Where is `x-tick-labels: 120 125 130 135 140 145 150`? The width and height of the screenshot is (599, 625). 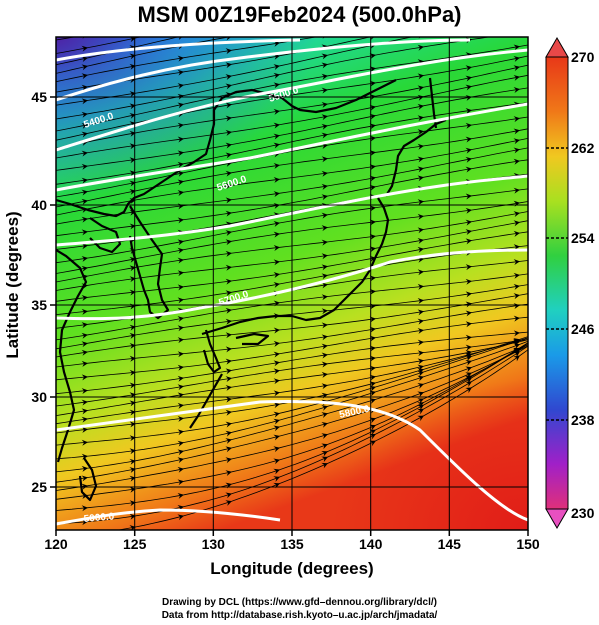 x-tick-labels: 120 125 130 135 140 145 150 is located at coordinates (292, 544).